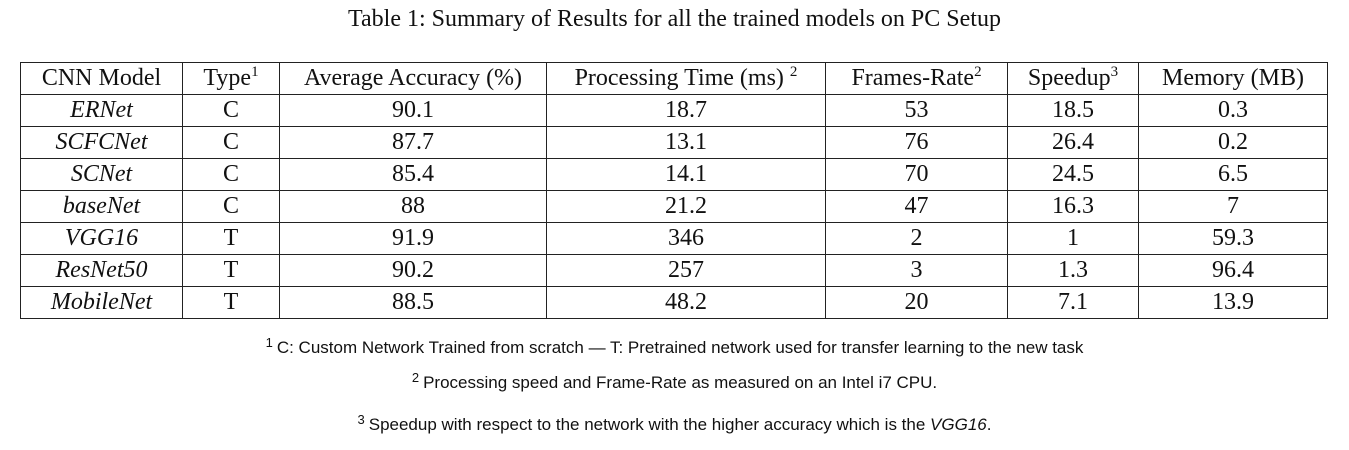 The height and width of the screenshot is (450, 1349). I want to click on cell-accuracy: 90.2, so click(413, 270).